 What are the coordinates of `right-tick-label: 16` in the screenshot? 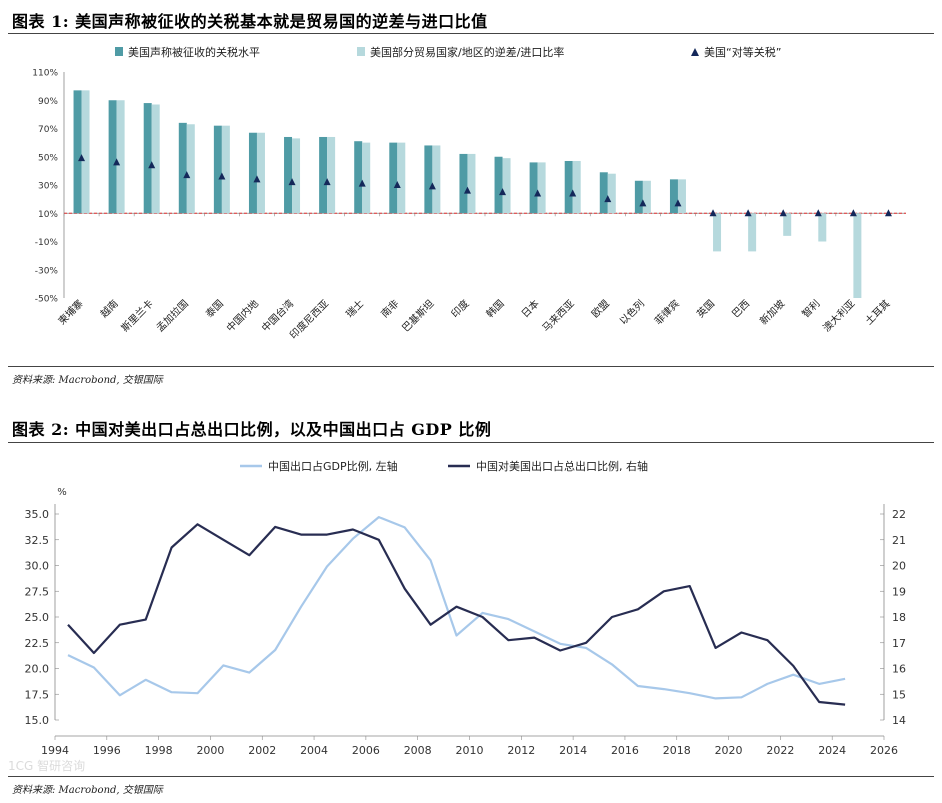 It's located at (899, 669).